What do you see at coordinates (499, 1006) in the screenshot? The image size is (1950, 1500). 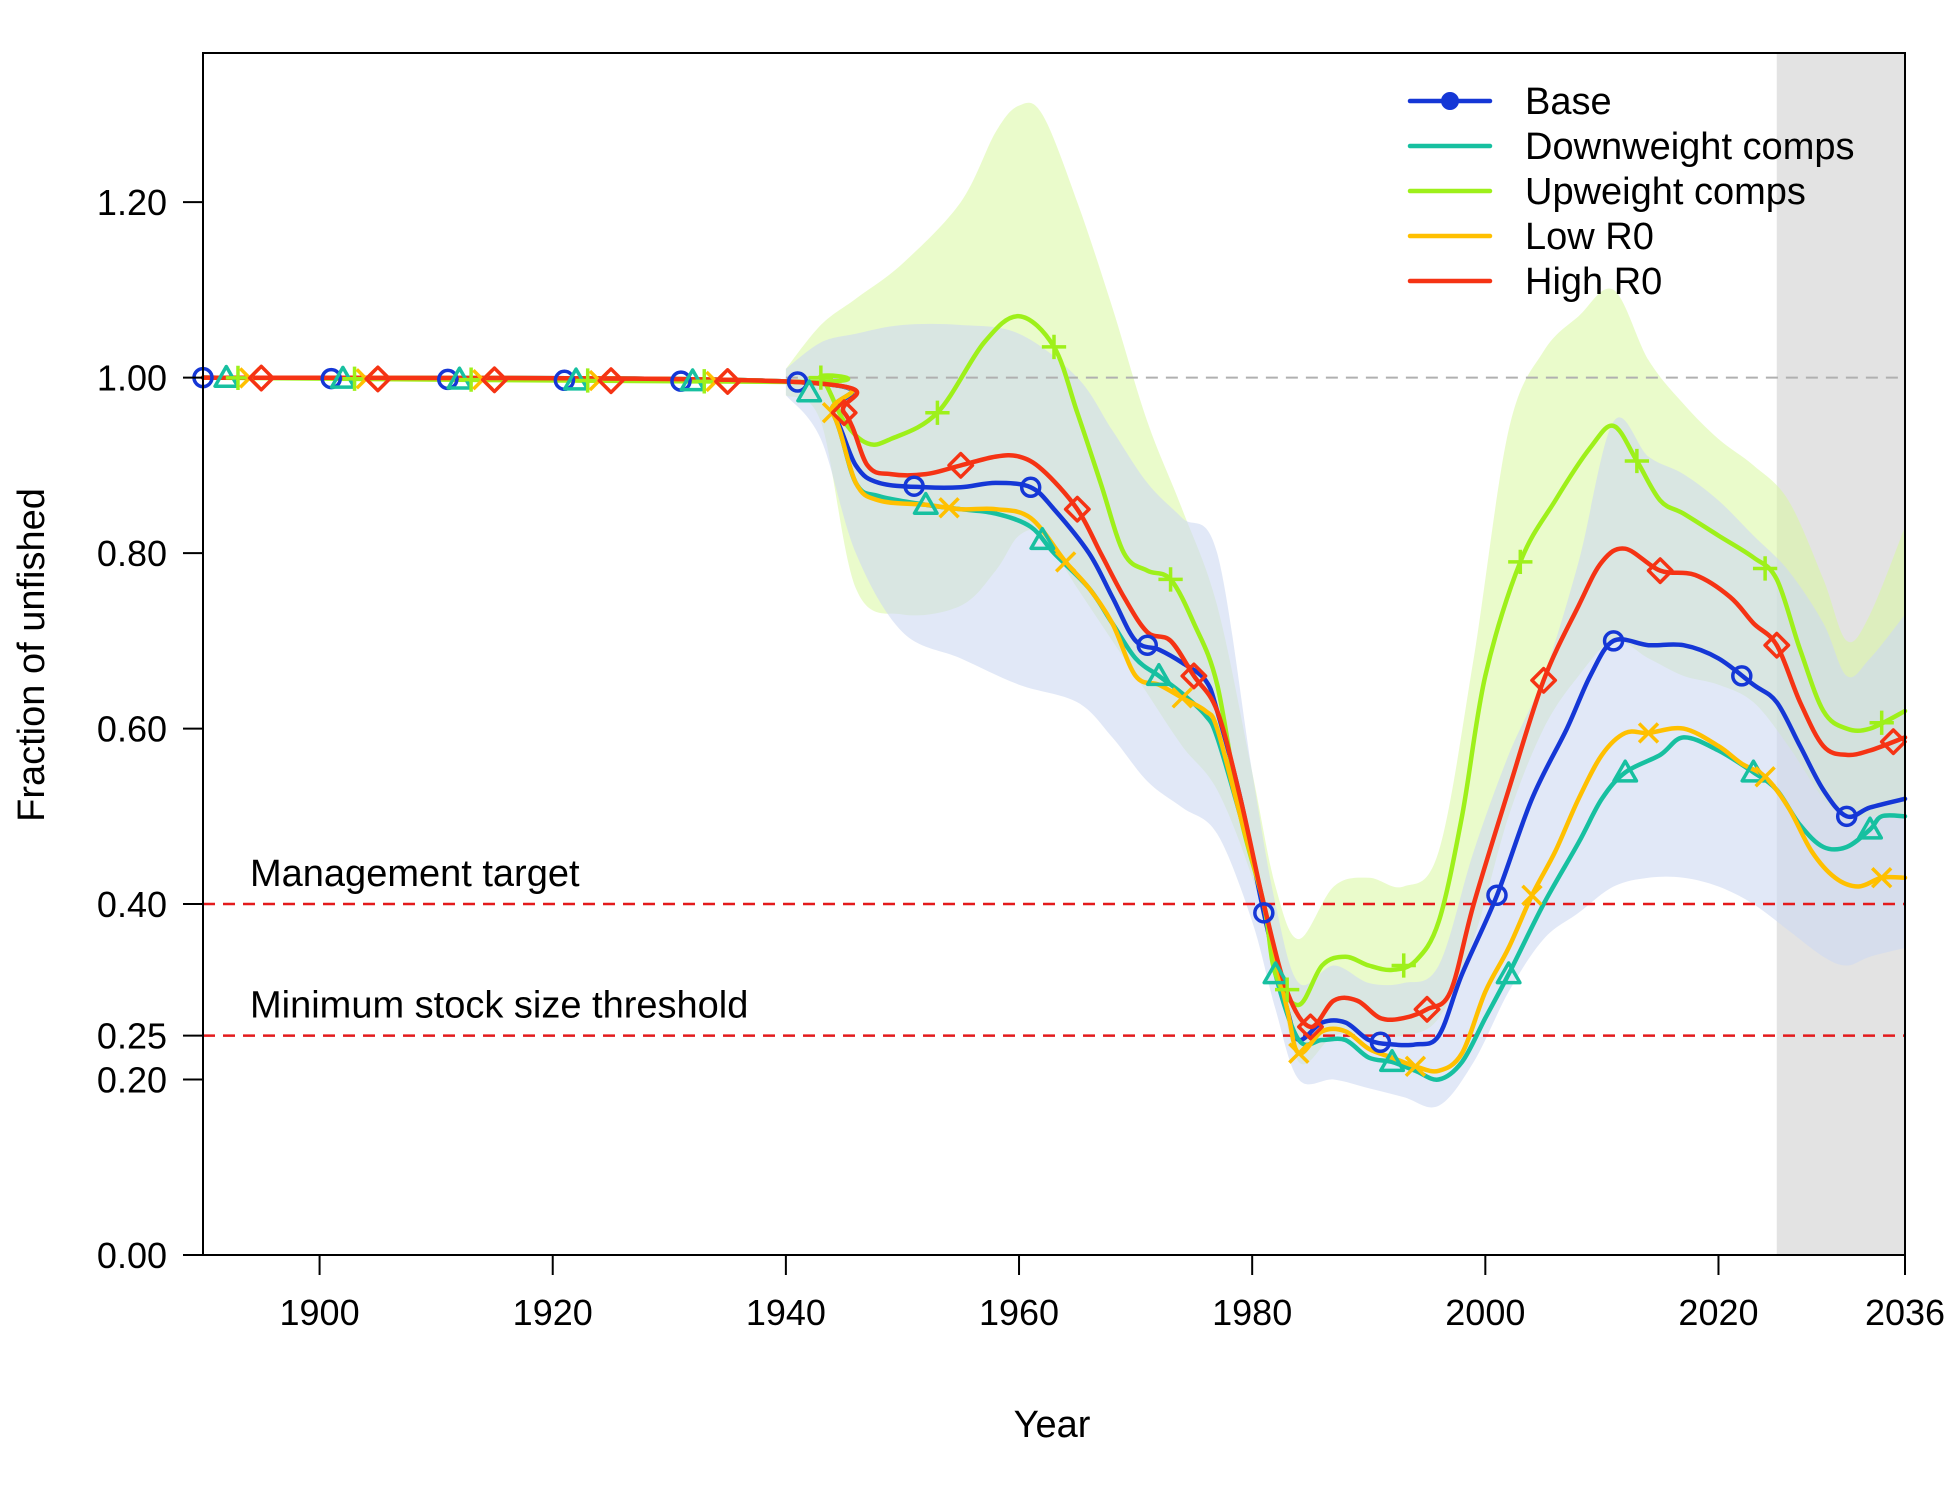 I see `reference-line-label-1: Minimum stock size threshold` at bounding box center [499, 1006].